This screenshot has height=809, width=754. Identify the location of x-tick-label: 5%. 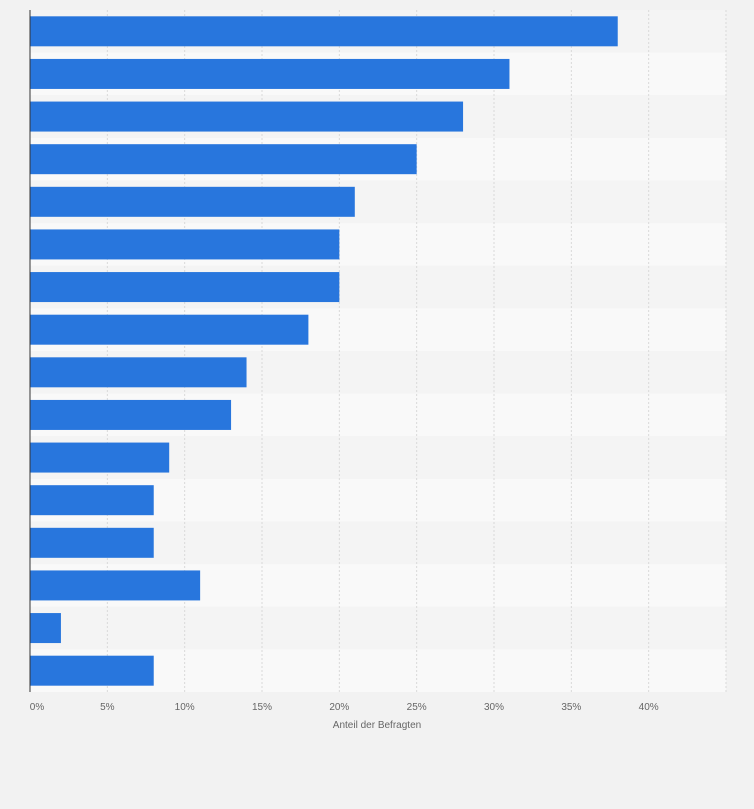
(107, 707).